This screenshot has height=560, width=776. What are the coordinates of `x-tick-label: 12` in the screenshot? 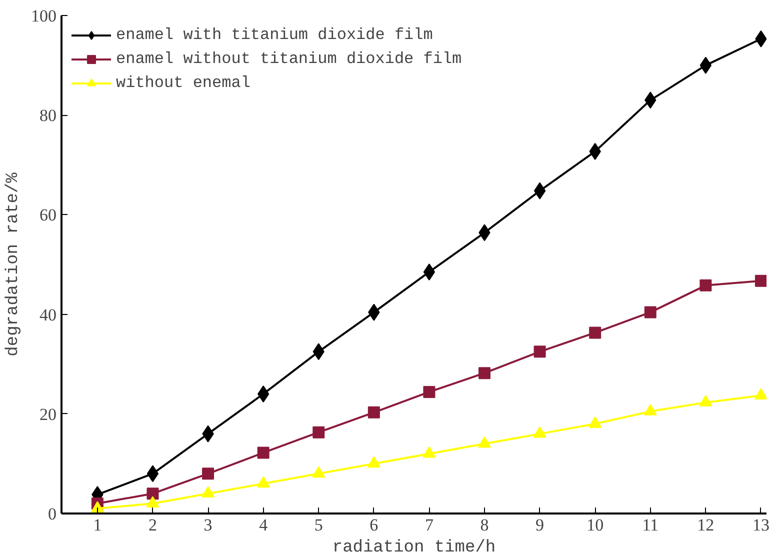 It's located at (705, 525).